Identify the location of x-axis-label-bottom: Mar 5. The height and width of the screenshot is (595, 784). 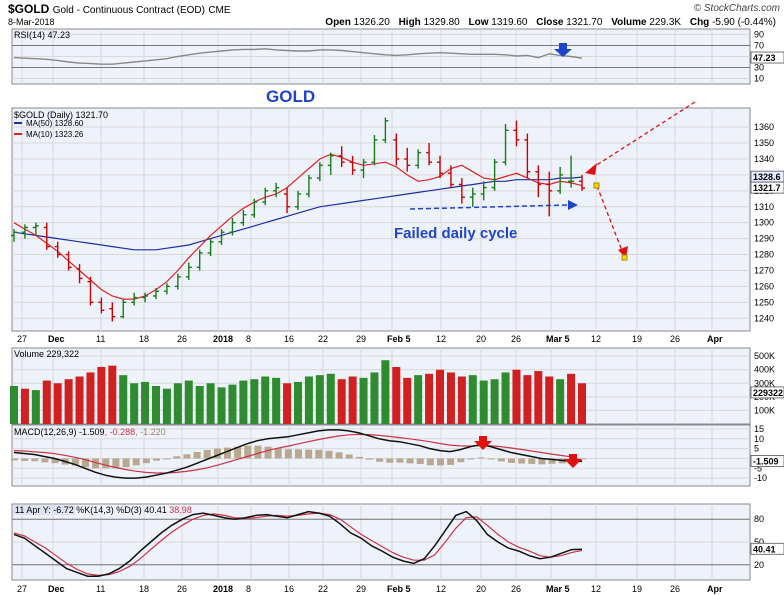
(558, 589).